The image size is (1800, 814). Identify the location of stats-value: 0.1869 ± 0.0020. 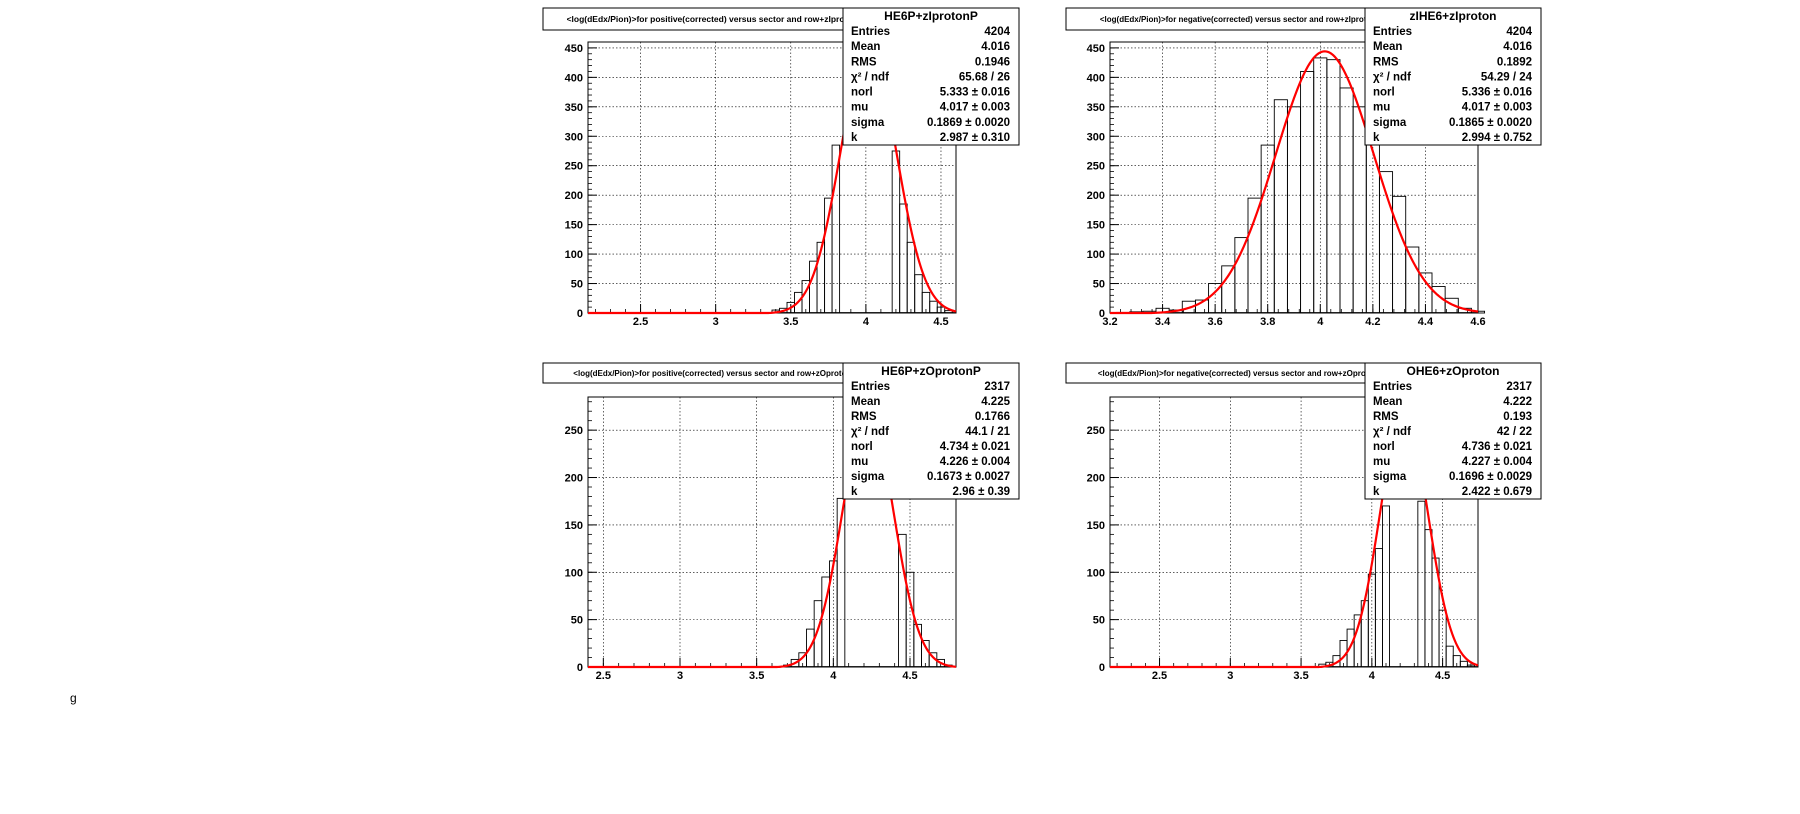
(968, 123).